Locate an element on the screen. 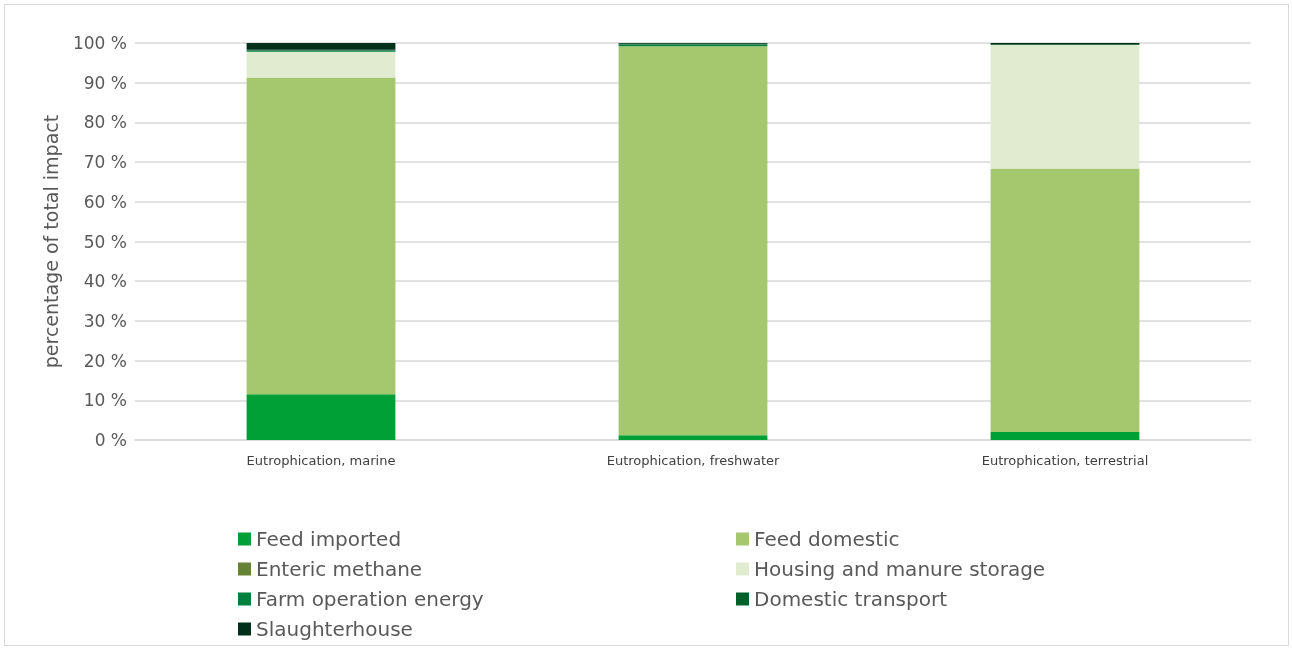 The image size is (1293, 650). legend-label: Domestic transport is located at coordinates (851, 599).